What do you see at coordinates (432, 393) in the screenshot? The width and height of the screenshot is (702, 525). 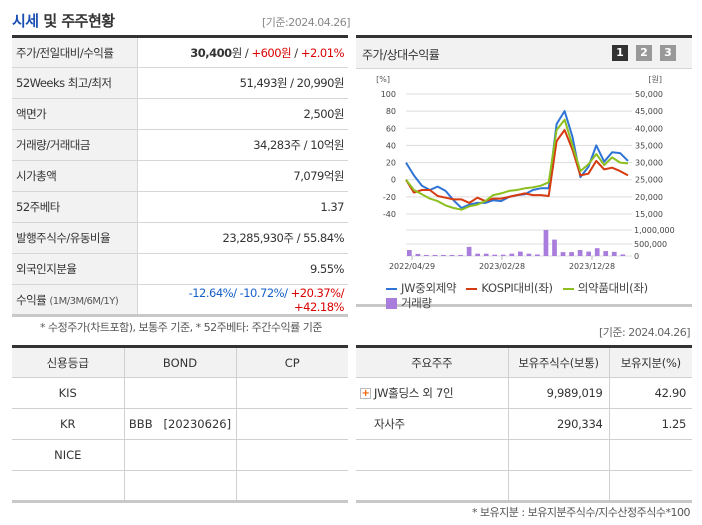 I see `holder-name: + JW홀딩스 외 7인` at bounding box center [432, 393].